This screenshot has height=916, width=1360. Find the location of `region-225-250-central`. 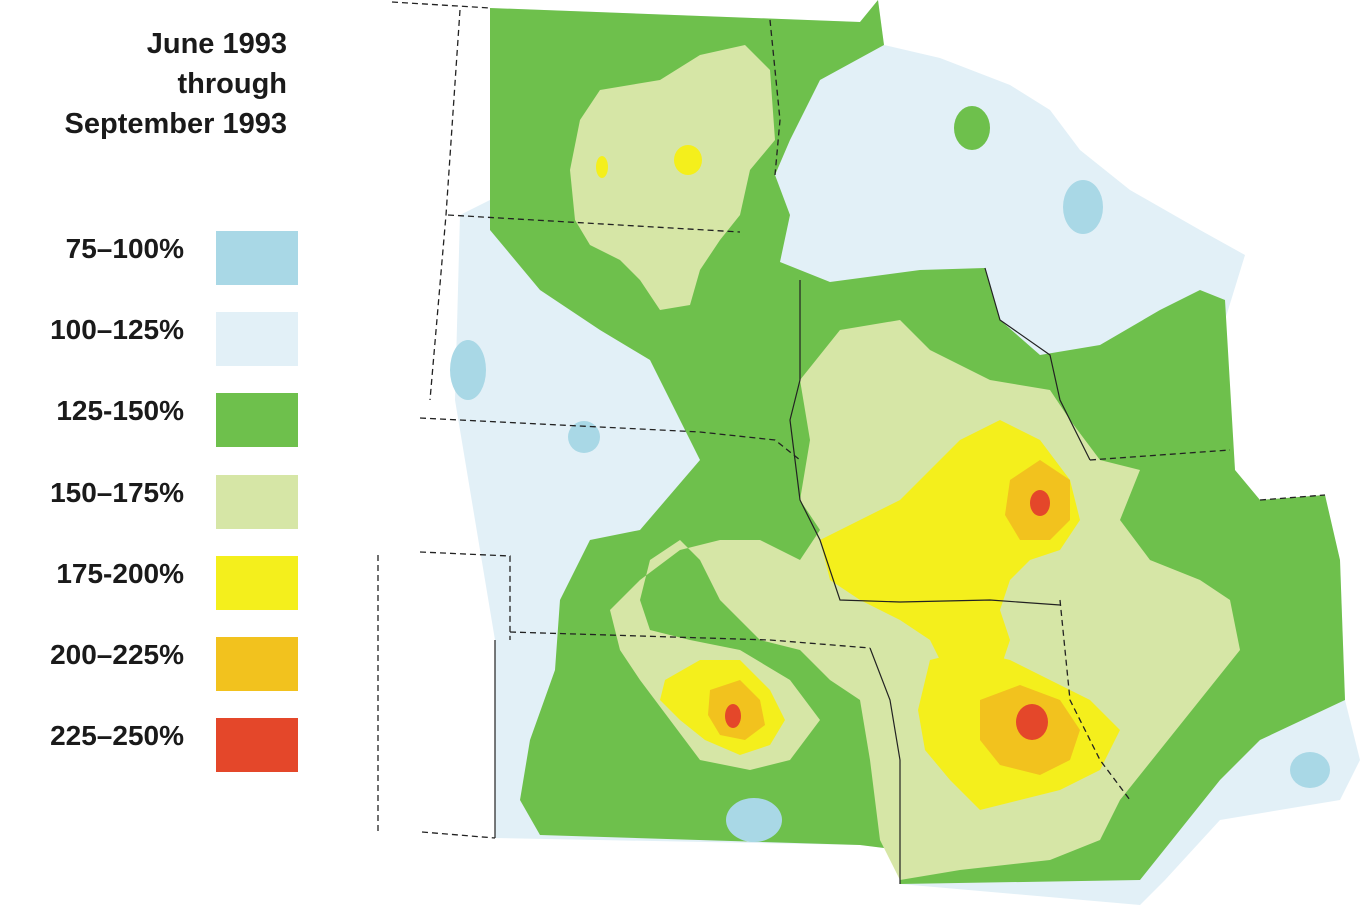

region-225-250-central is located at coordinates (1040, 503).